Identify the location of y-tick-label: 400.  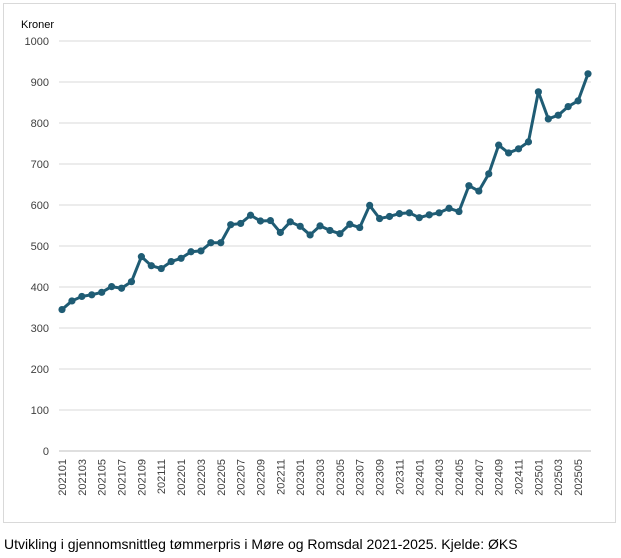
(40, 288).